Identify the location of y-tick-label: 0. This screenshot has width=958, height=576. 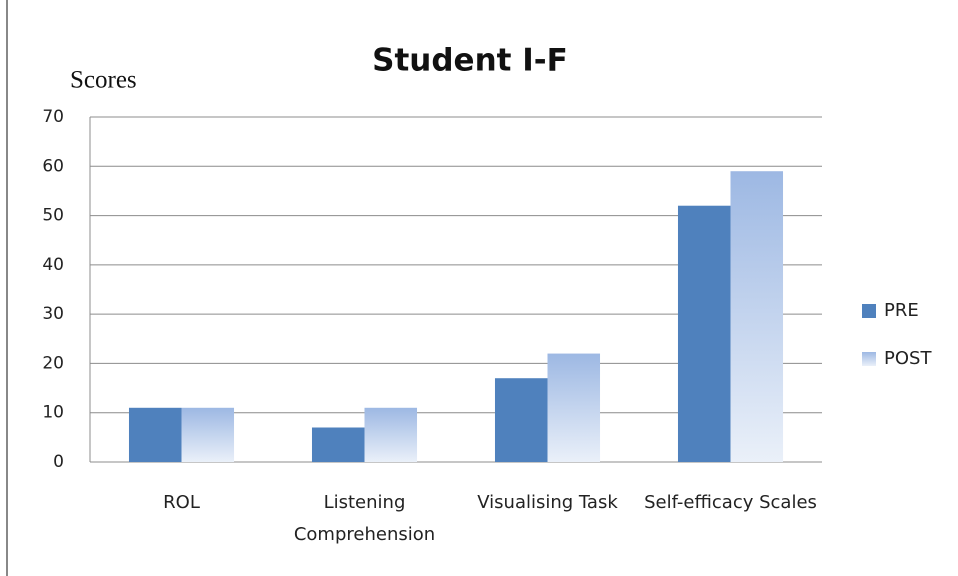
(58, 462).